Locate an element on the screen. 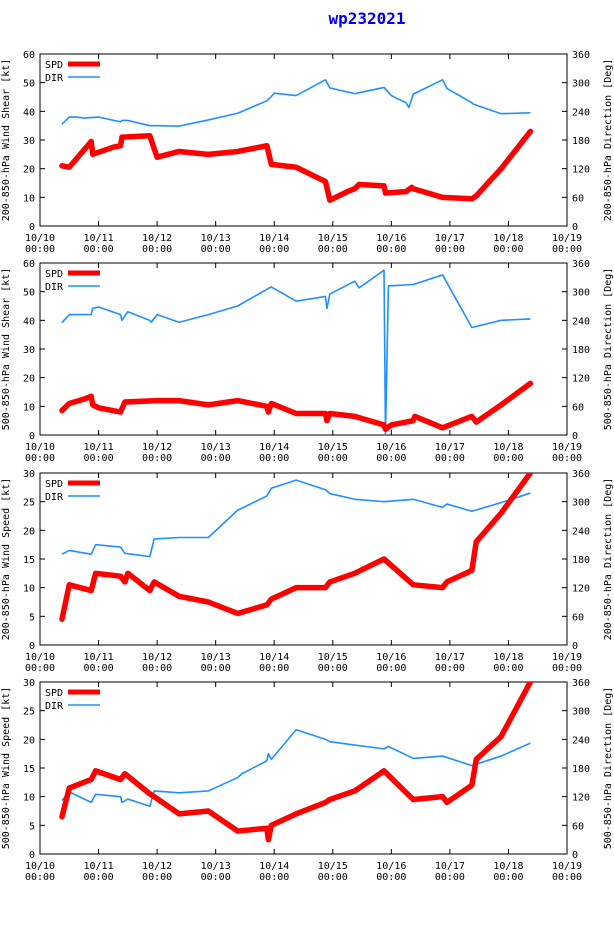 The height and width of the screenshot is (936, 614). x-tick-label-date: 10/19 is located at coordinates (567, 238).